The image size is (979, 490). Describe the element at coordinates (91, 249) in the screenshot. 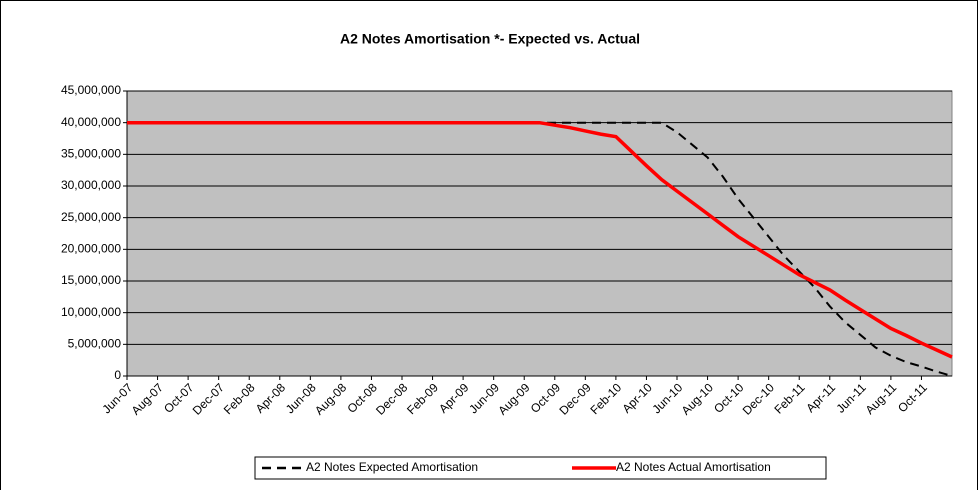

I see `y-tick-label: 20,000,000` at that location.